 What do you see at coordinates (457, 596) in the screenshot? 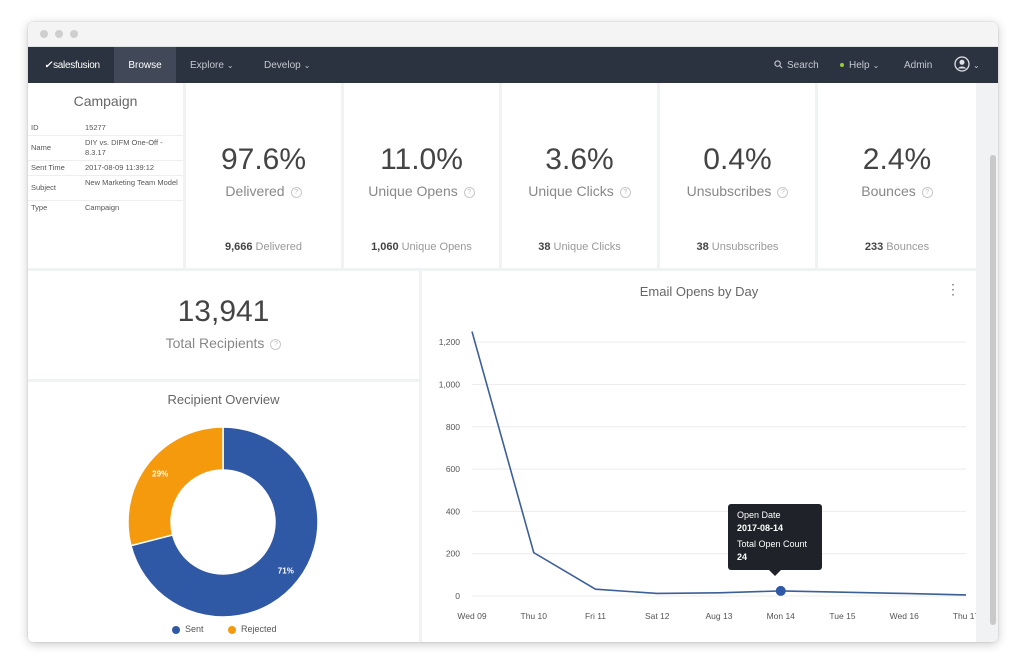
I see `y-tick-label: 0` at bounding box center [457, 596].